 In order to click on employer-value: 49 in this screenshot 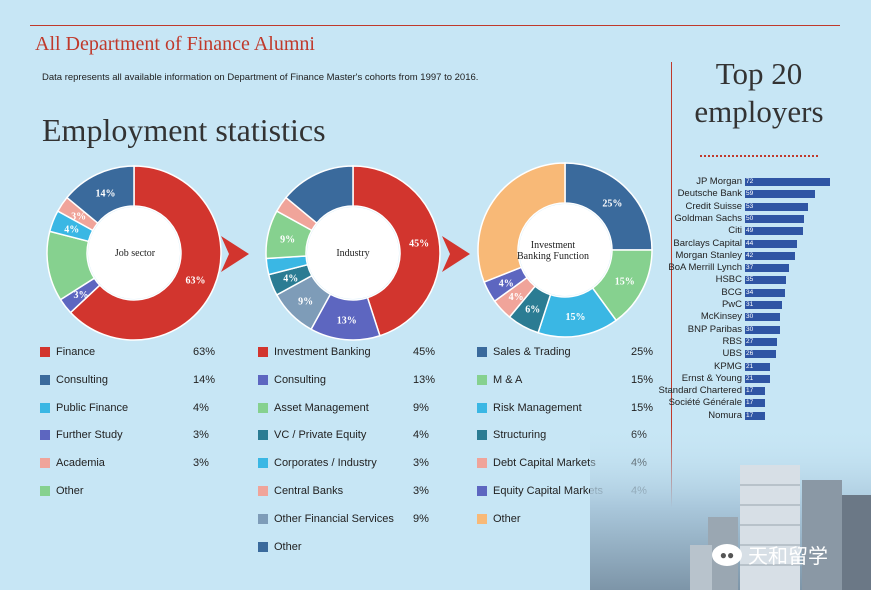, I will do `click(750, 231)`.